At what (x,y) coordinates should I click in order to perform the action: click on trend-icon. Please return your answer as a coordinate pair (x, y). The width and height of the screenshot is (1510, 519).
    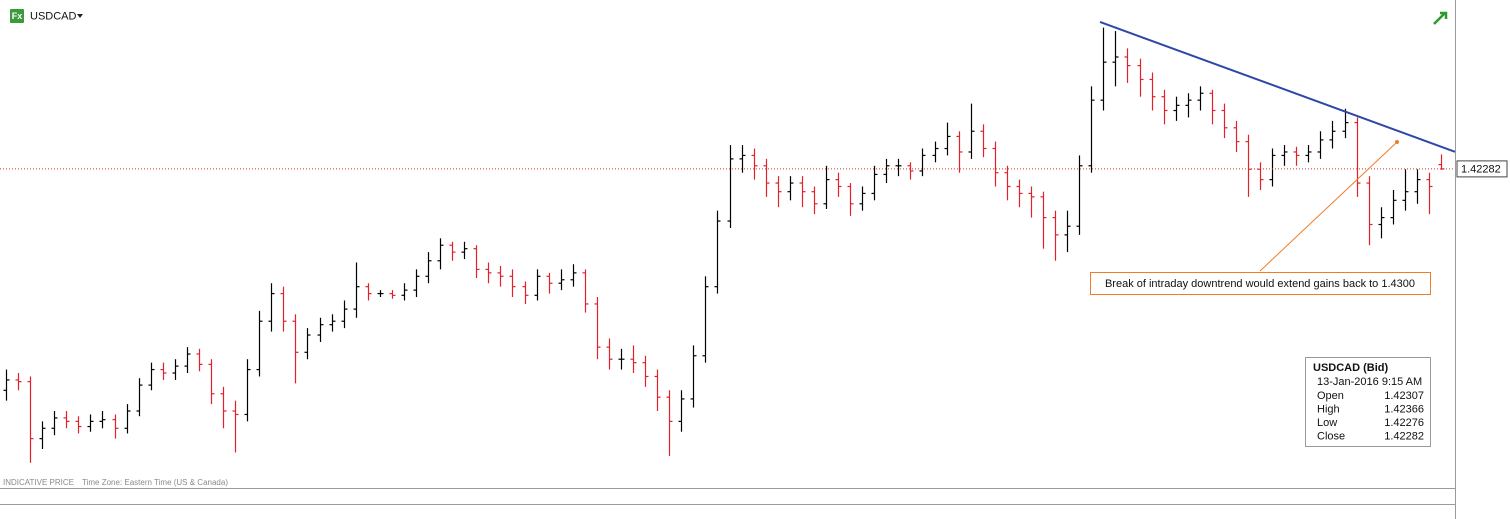
    Looking at the image, I should click on (1440, 18).